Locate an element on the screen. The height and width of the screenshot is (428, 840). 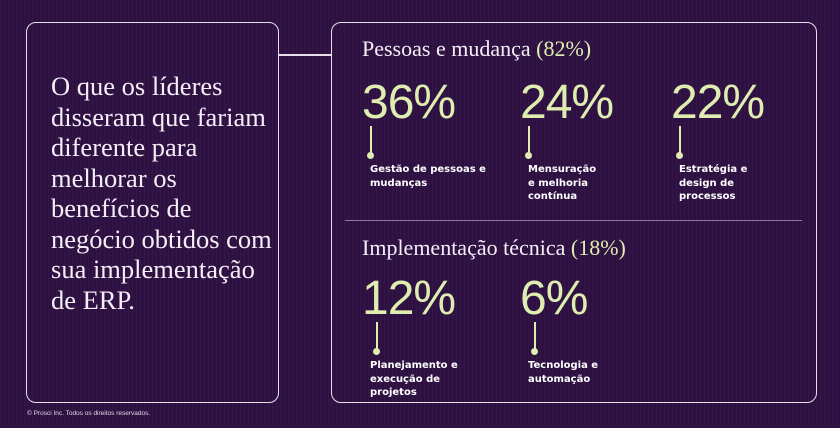
stat-value: 12% is located at coordinates (409, 298).